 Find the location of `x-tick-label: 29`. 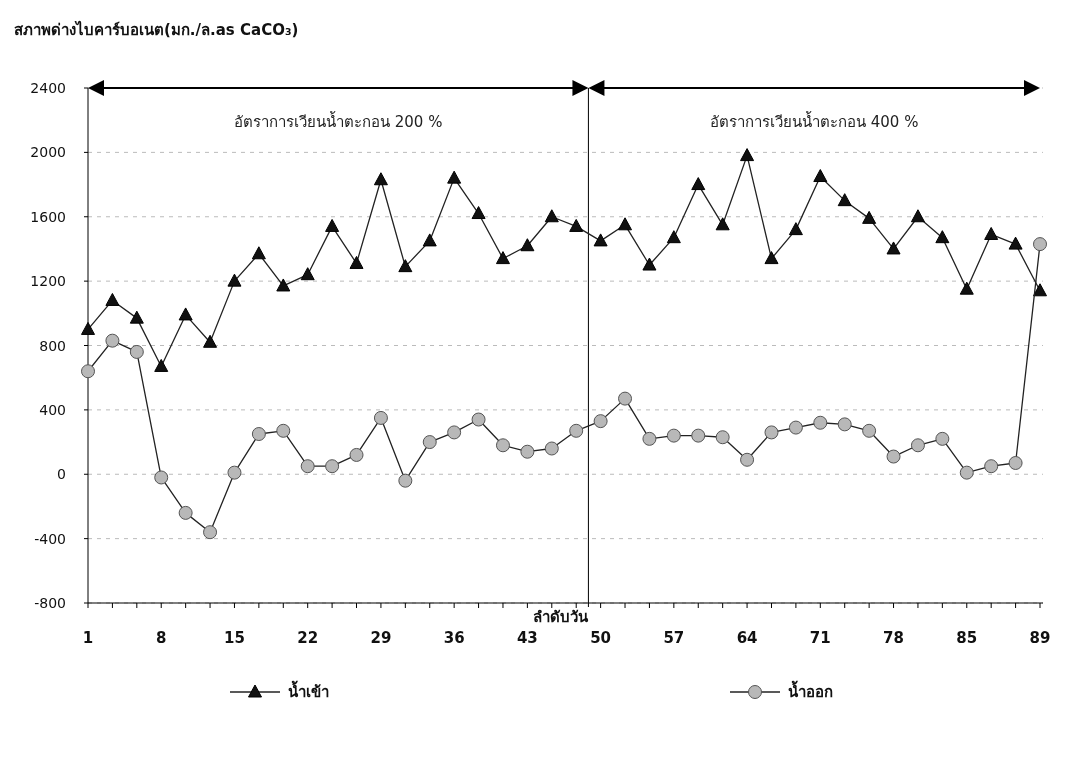

x-tick-label: 29 is located at coordinates (381, 638).